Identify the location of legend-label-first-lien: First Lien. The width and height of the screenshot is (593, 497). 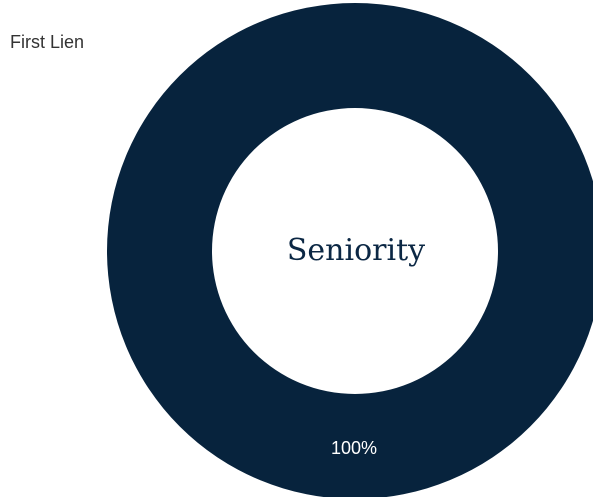
(47, 42).